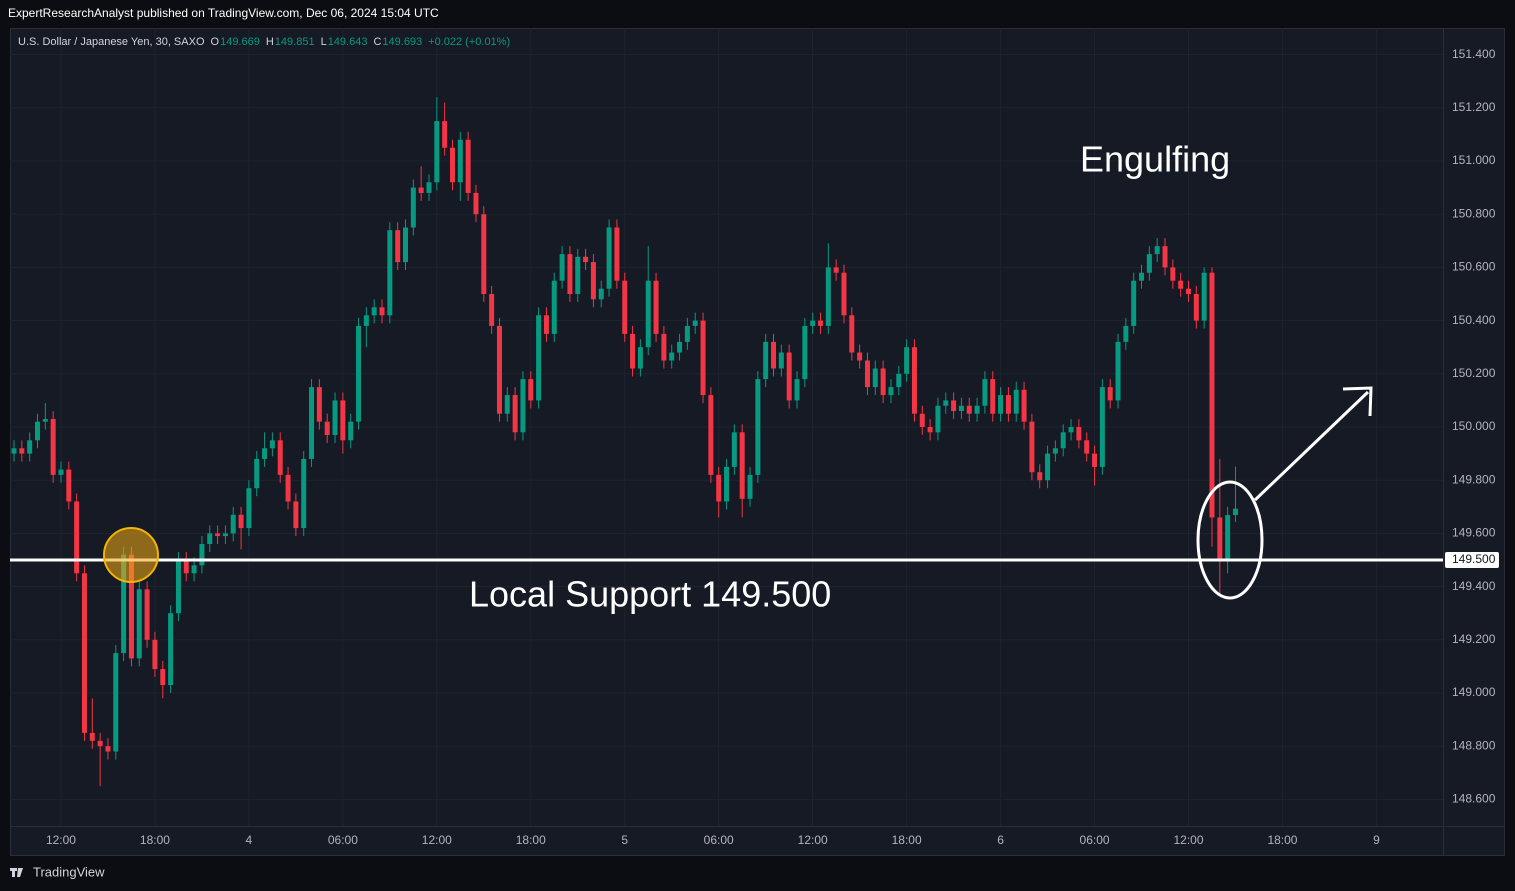  I want to click on highlight-ellipse, so click(1230, 540).